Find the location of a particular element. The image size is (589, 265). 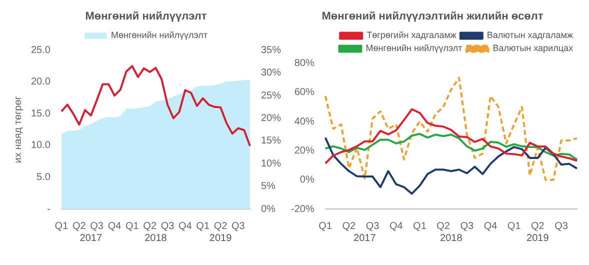

y2-tick-label: 30% is located at coordinates (271, 73).